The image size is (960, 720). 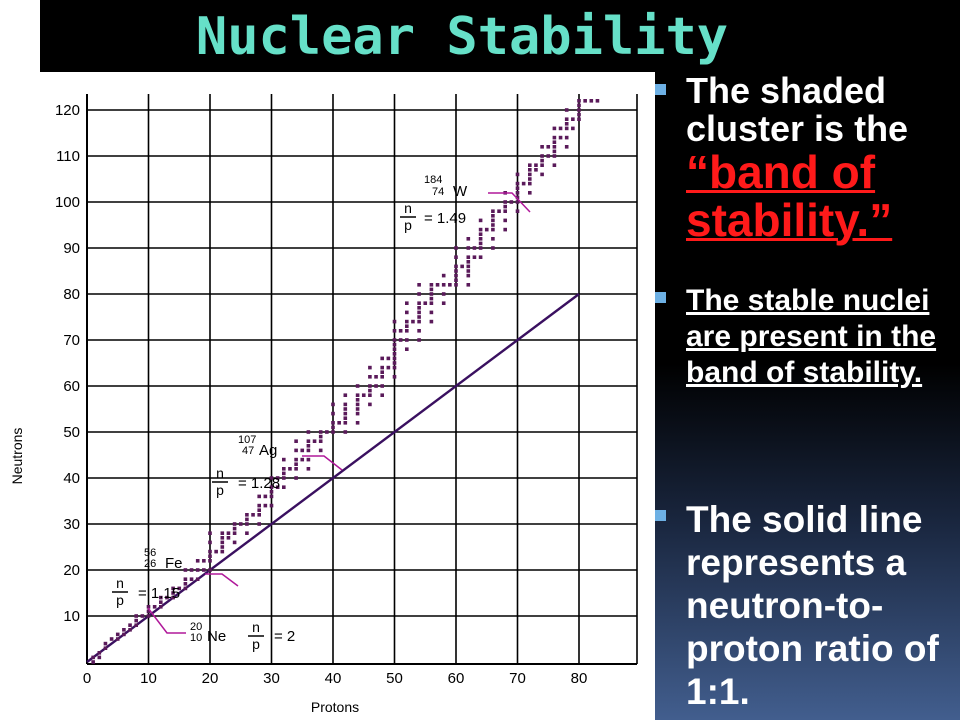 I want to click on x-tick-label: 10, so click(x=148, y=678).